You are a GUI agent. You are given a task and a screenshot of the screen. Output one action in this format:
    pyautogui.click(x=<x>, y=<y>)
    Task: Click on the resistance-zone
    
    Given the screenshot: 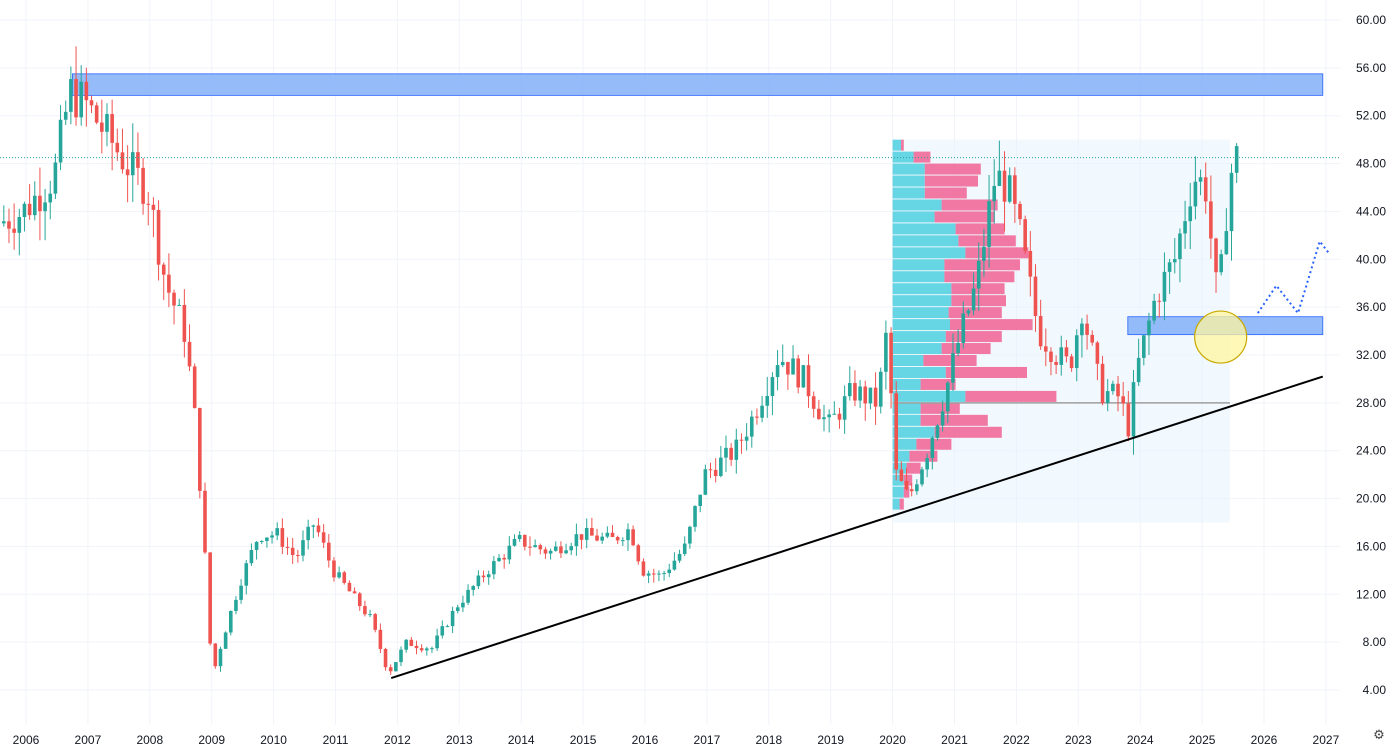 What is the action you would take?
    pyautogui.click(x=698, y=84)
    